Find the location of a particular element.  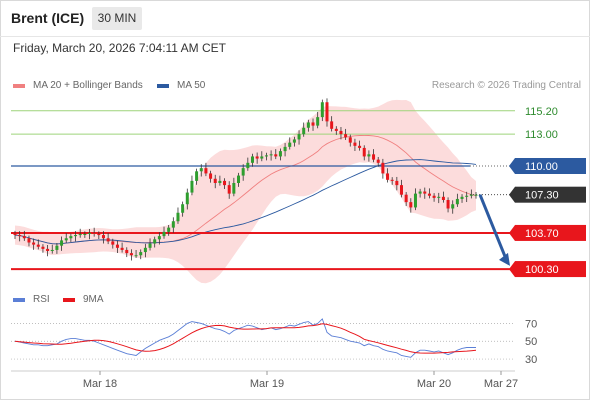

level-tag-103.70 is located at coordinates (550, 232).